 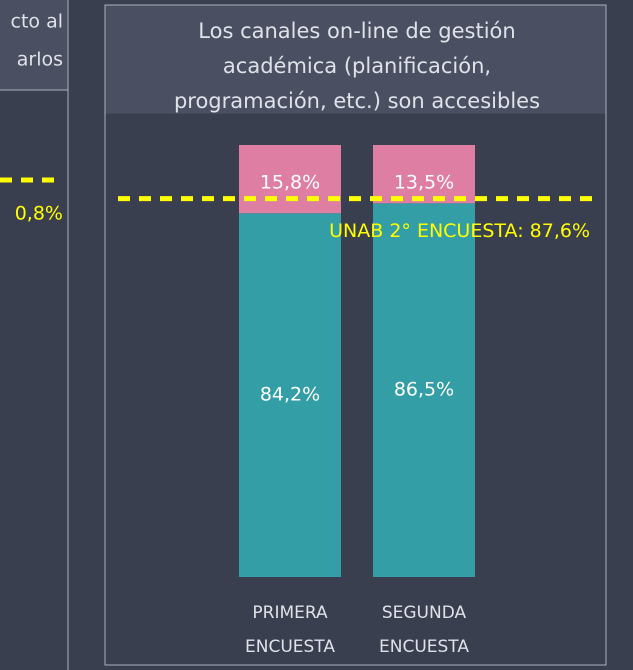 What do you see at coordinates (290, 183) in the screenshot?
I see `value-label: 15,8%` at bounding box center [290, 183].